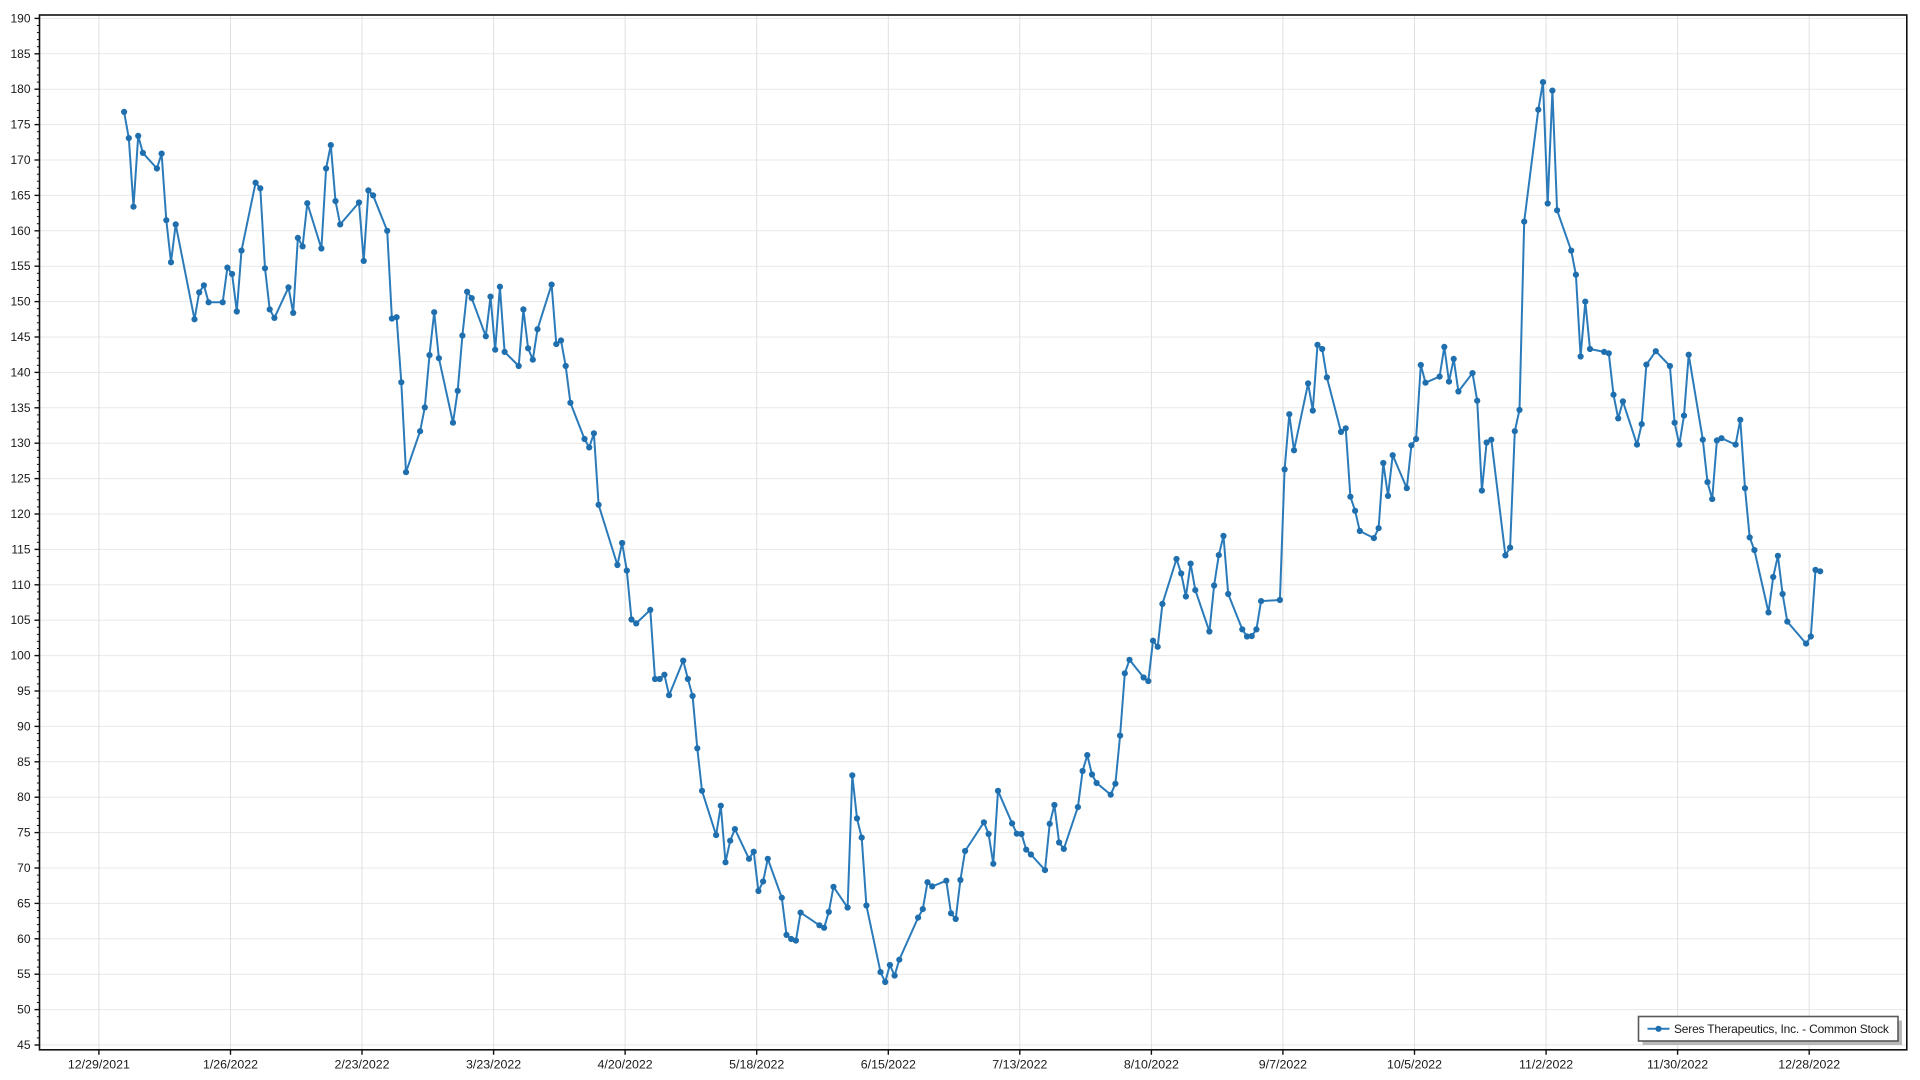 The image size is (1920, 1080). Describe the element at coordinates (24, 797) in the screenshot. I see `svg-text: 80` at that location.